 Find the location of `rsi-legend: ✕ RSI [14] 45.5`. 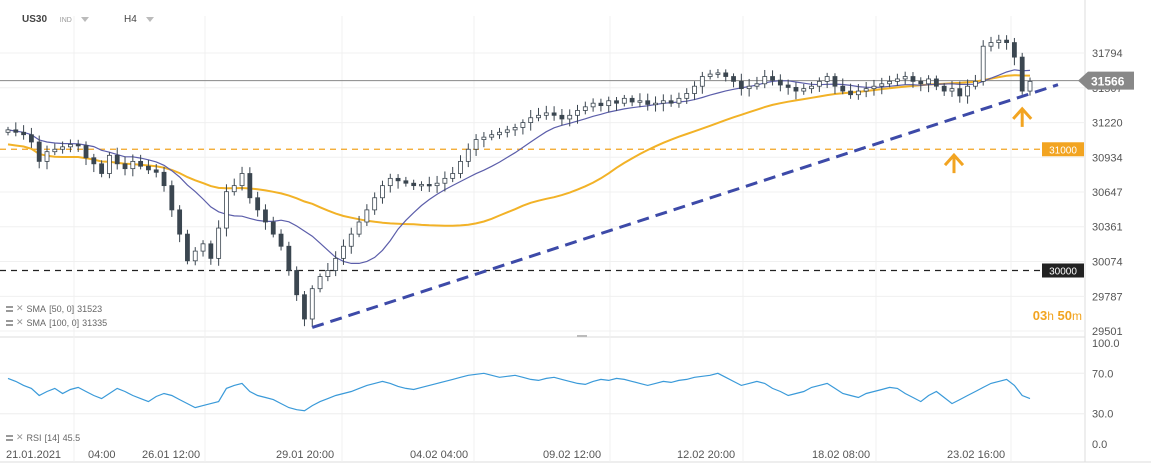

rsi-legend: ✕ RSI [14] 45.5 is located at coordinates (43, 437).